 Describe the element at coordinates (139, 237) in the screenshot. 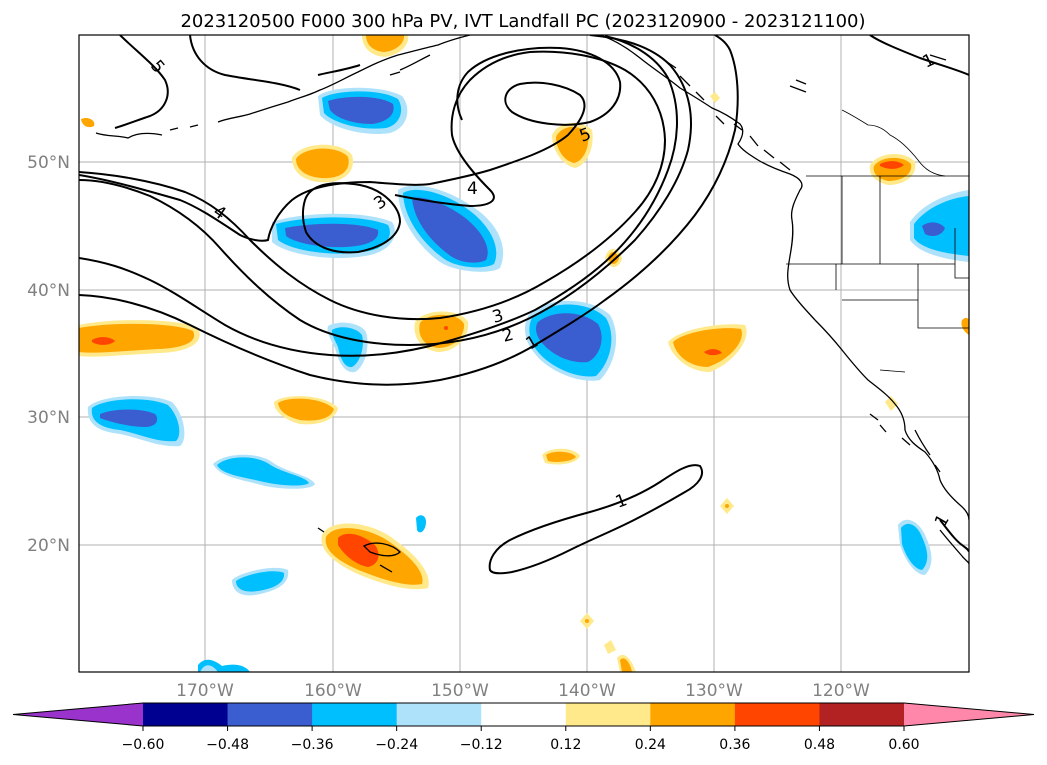

I see `positive-anomaly-west-edge` at that location.